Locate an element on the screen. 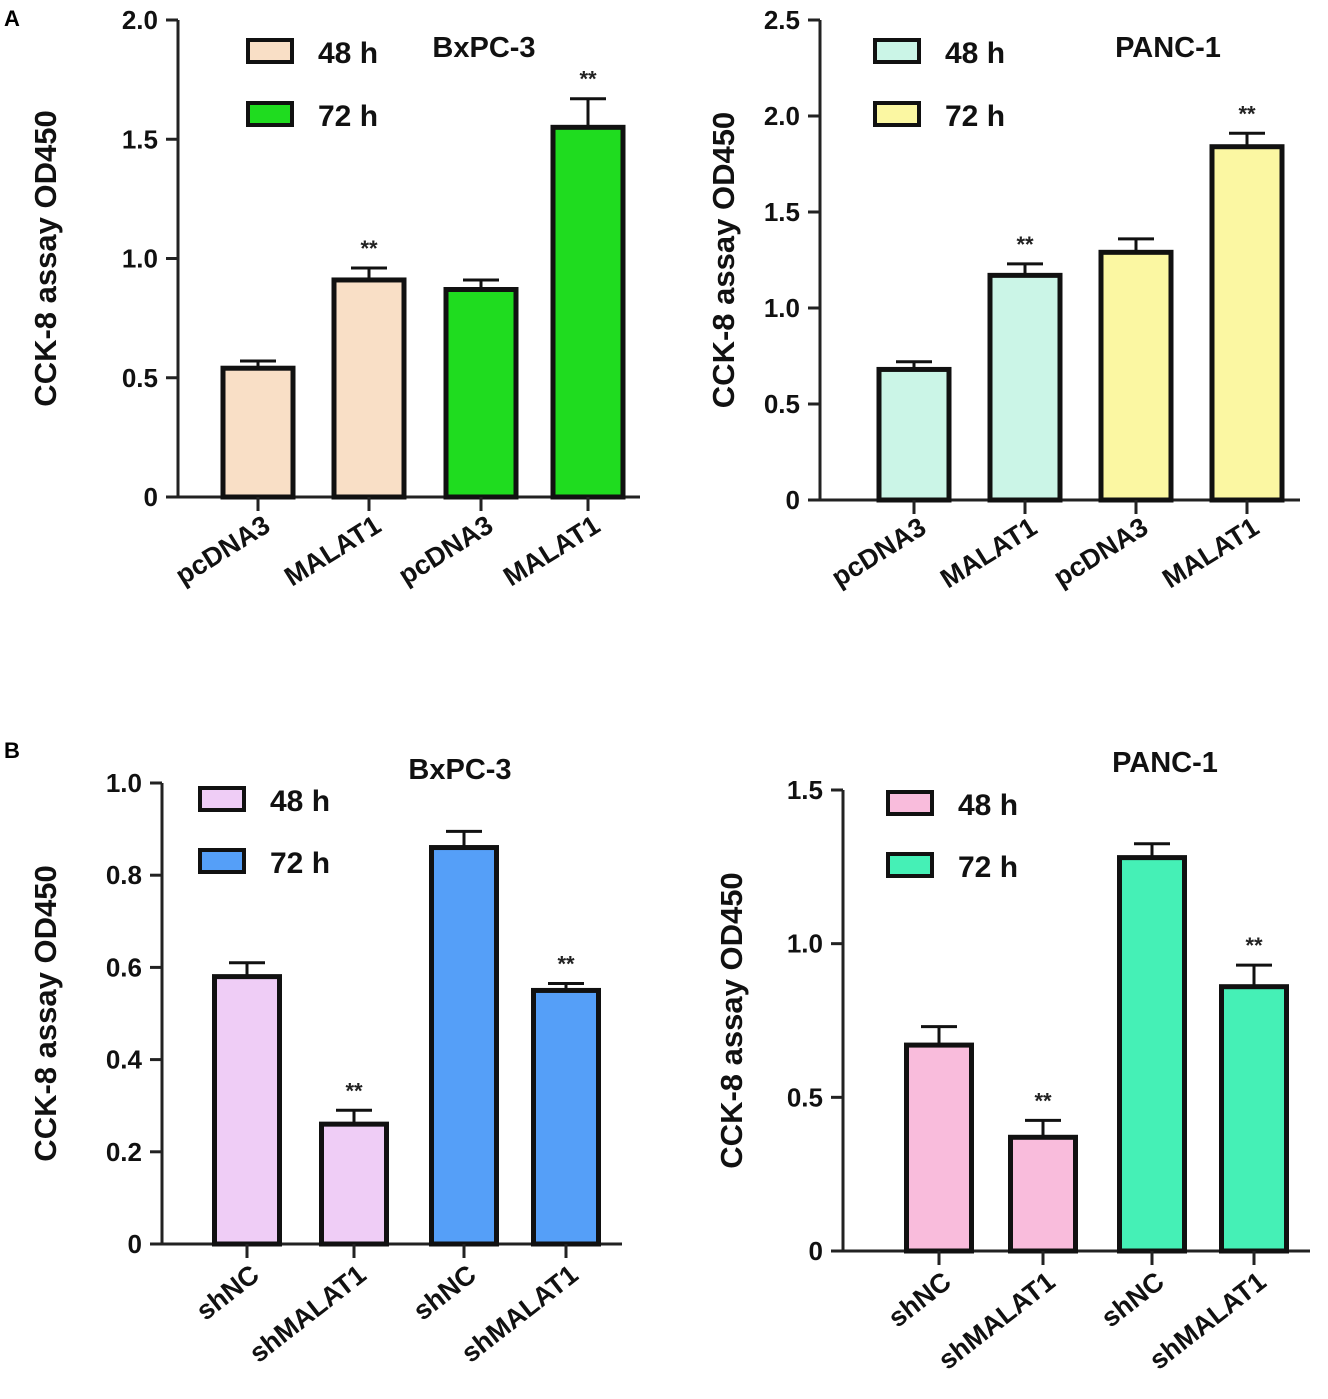 The height and width of the screenshot is (1399, 1328). y-tick-label: 0.8 is located at coordinates (124, 875).